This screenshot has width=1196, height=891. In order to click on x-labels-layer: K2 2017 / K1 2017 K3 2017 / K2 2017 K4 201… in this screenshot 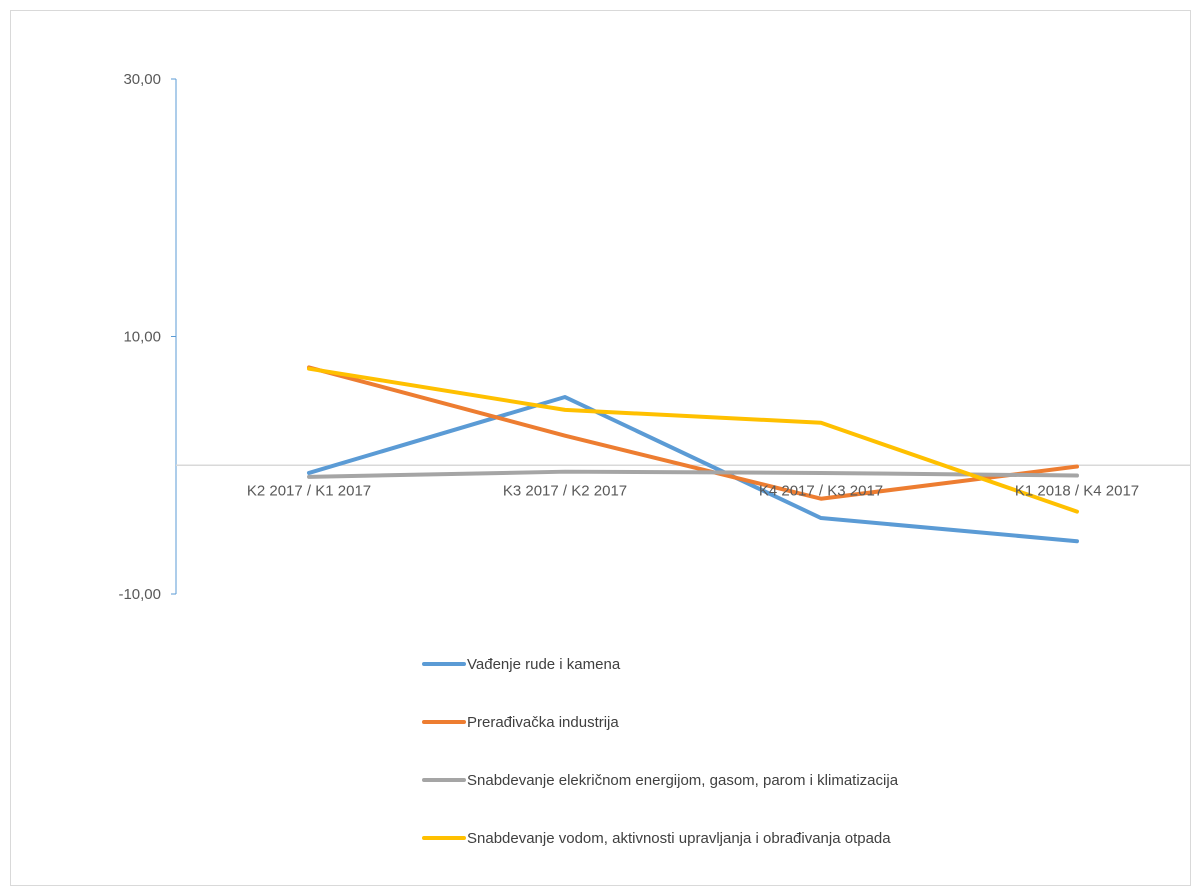, I will do `click(693, 490)`.